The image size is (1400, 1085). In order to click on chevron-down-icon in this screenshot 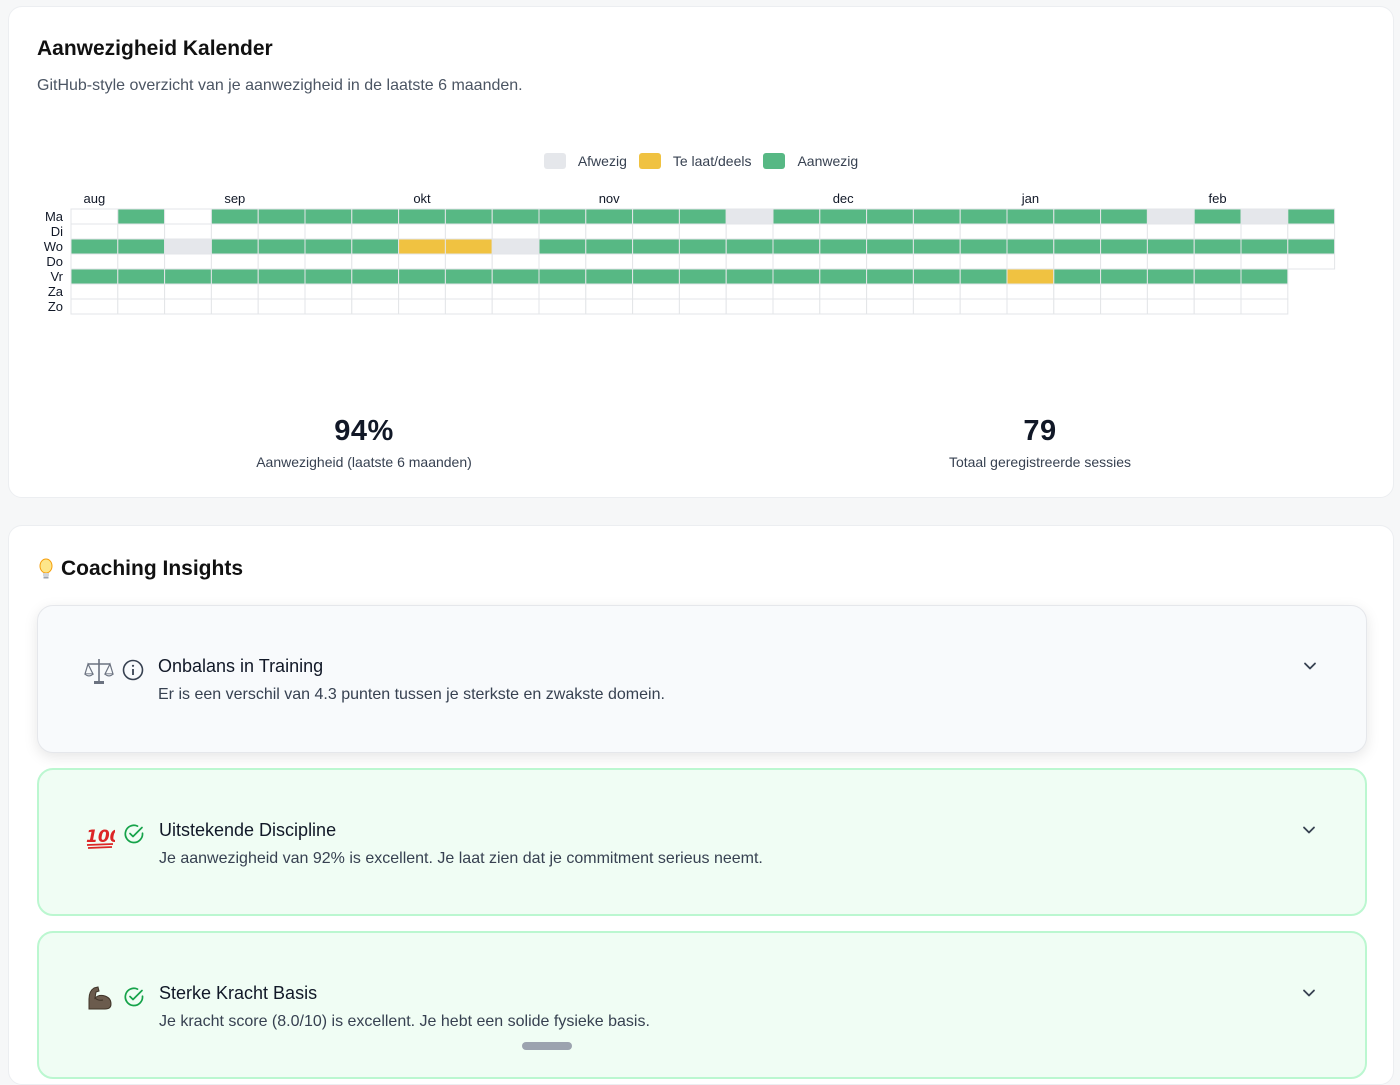, I will do `click(1309, 993)`.